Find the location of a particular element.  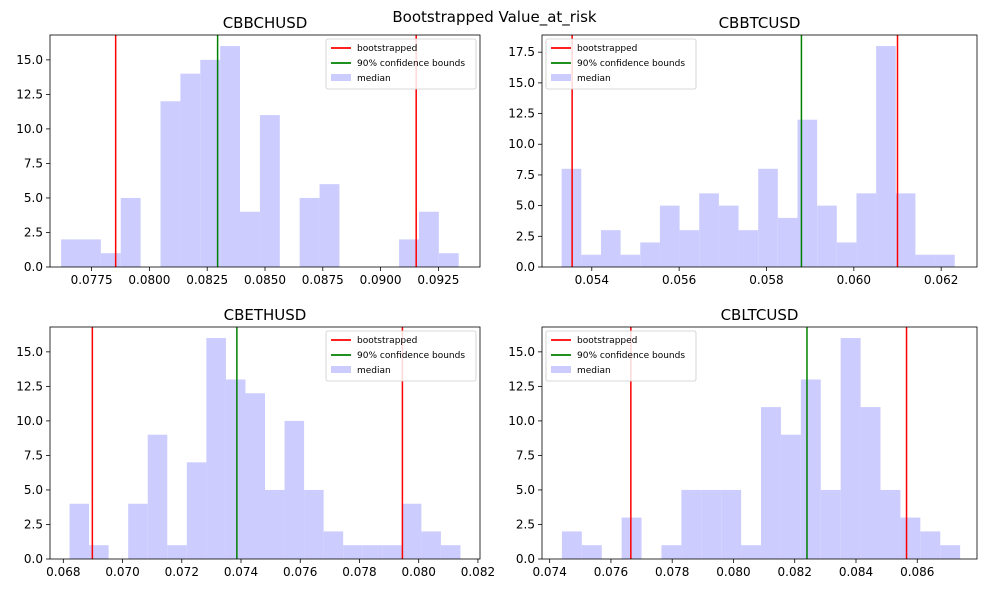

subplot-title: CBLTCUSD is located at coordinates (760, 315).